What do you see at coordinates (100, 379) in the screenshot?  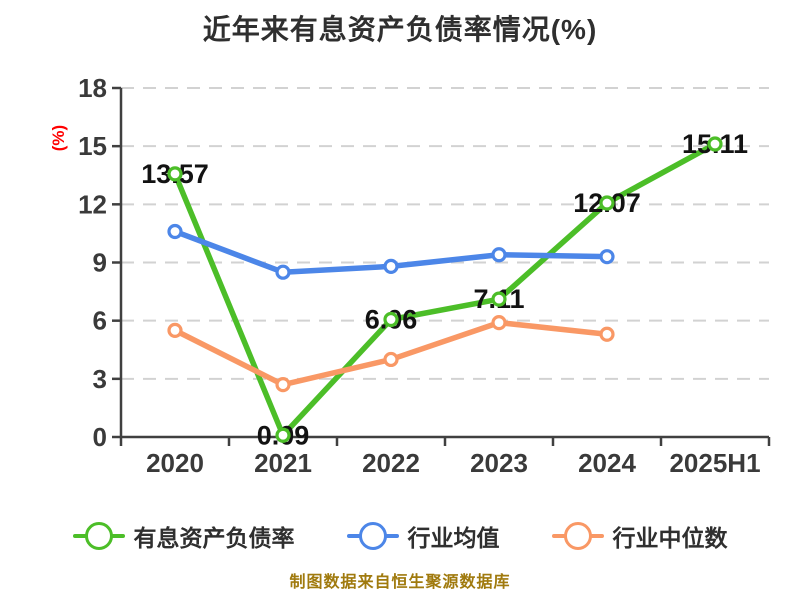 I see `y-tick-label: 3` at bounding box center [100, 379].